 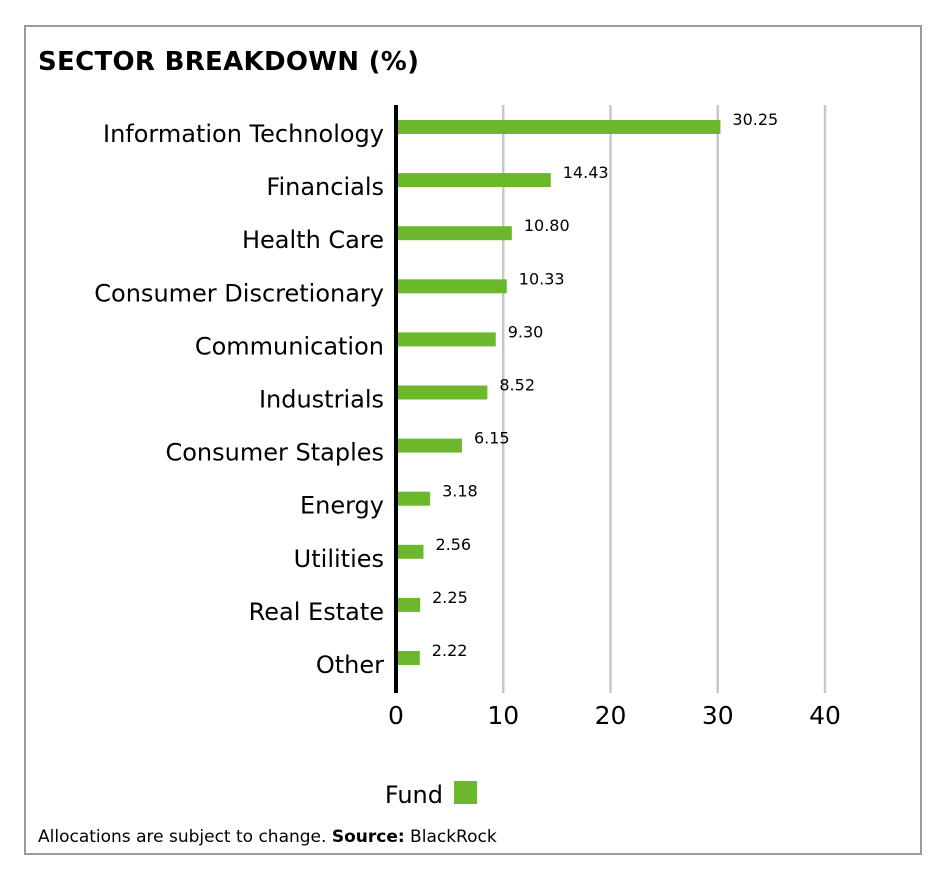 What do you see at coordinates (586, 172) in the screenshot?
I see `data-label: 14.43` at bounding box center [586, 172].